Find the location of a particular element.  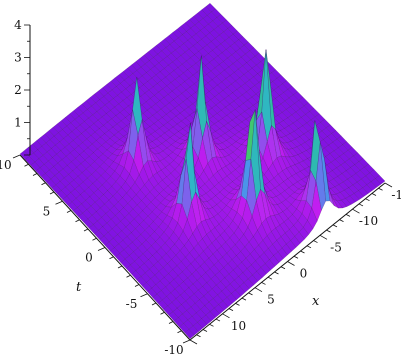

x-axis-title: x is located at coordinates (316, 301).